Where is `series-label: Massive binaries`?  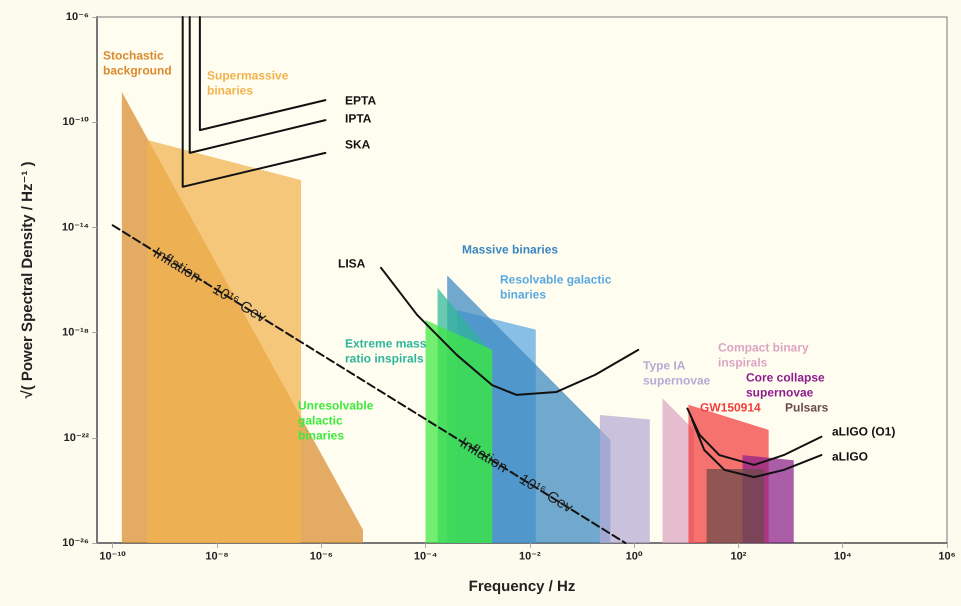
series-label: Massive binaries is located at coordinates (510, 249).